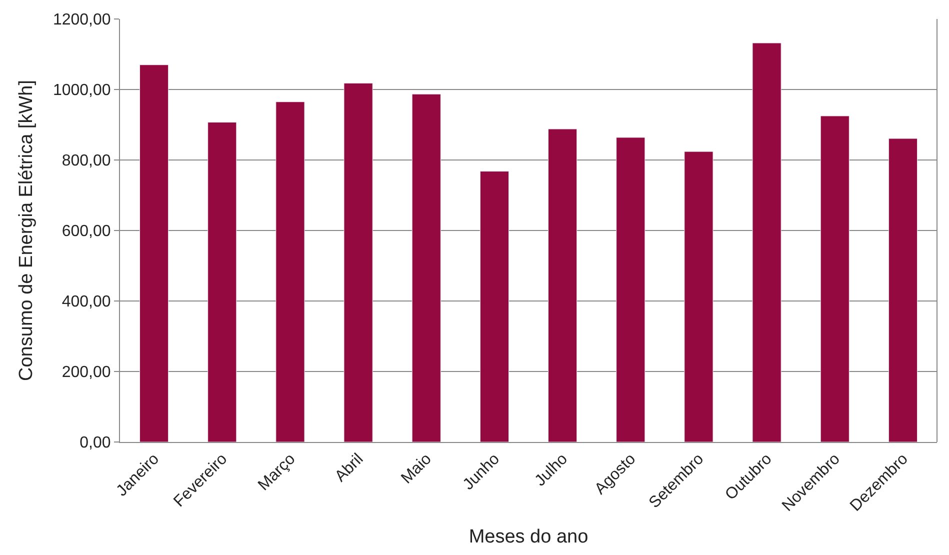 This screenshot has height=555, width=949. I want to click on x-axis-title: Meses do ano, so click(528, 537).